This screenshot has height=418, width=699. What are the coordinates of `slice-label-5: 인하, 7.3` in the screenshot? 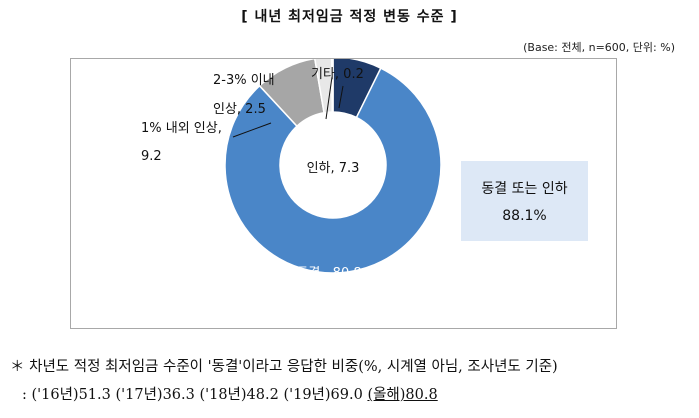 It's located at (333, 168).